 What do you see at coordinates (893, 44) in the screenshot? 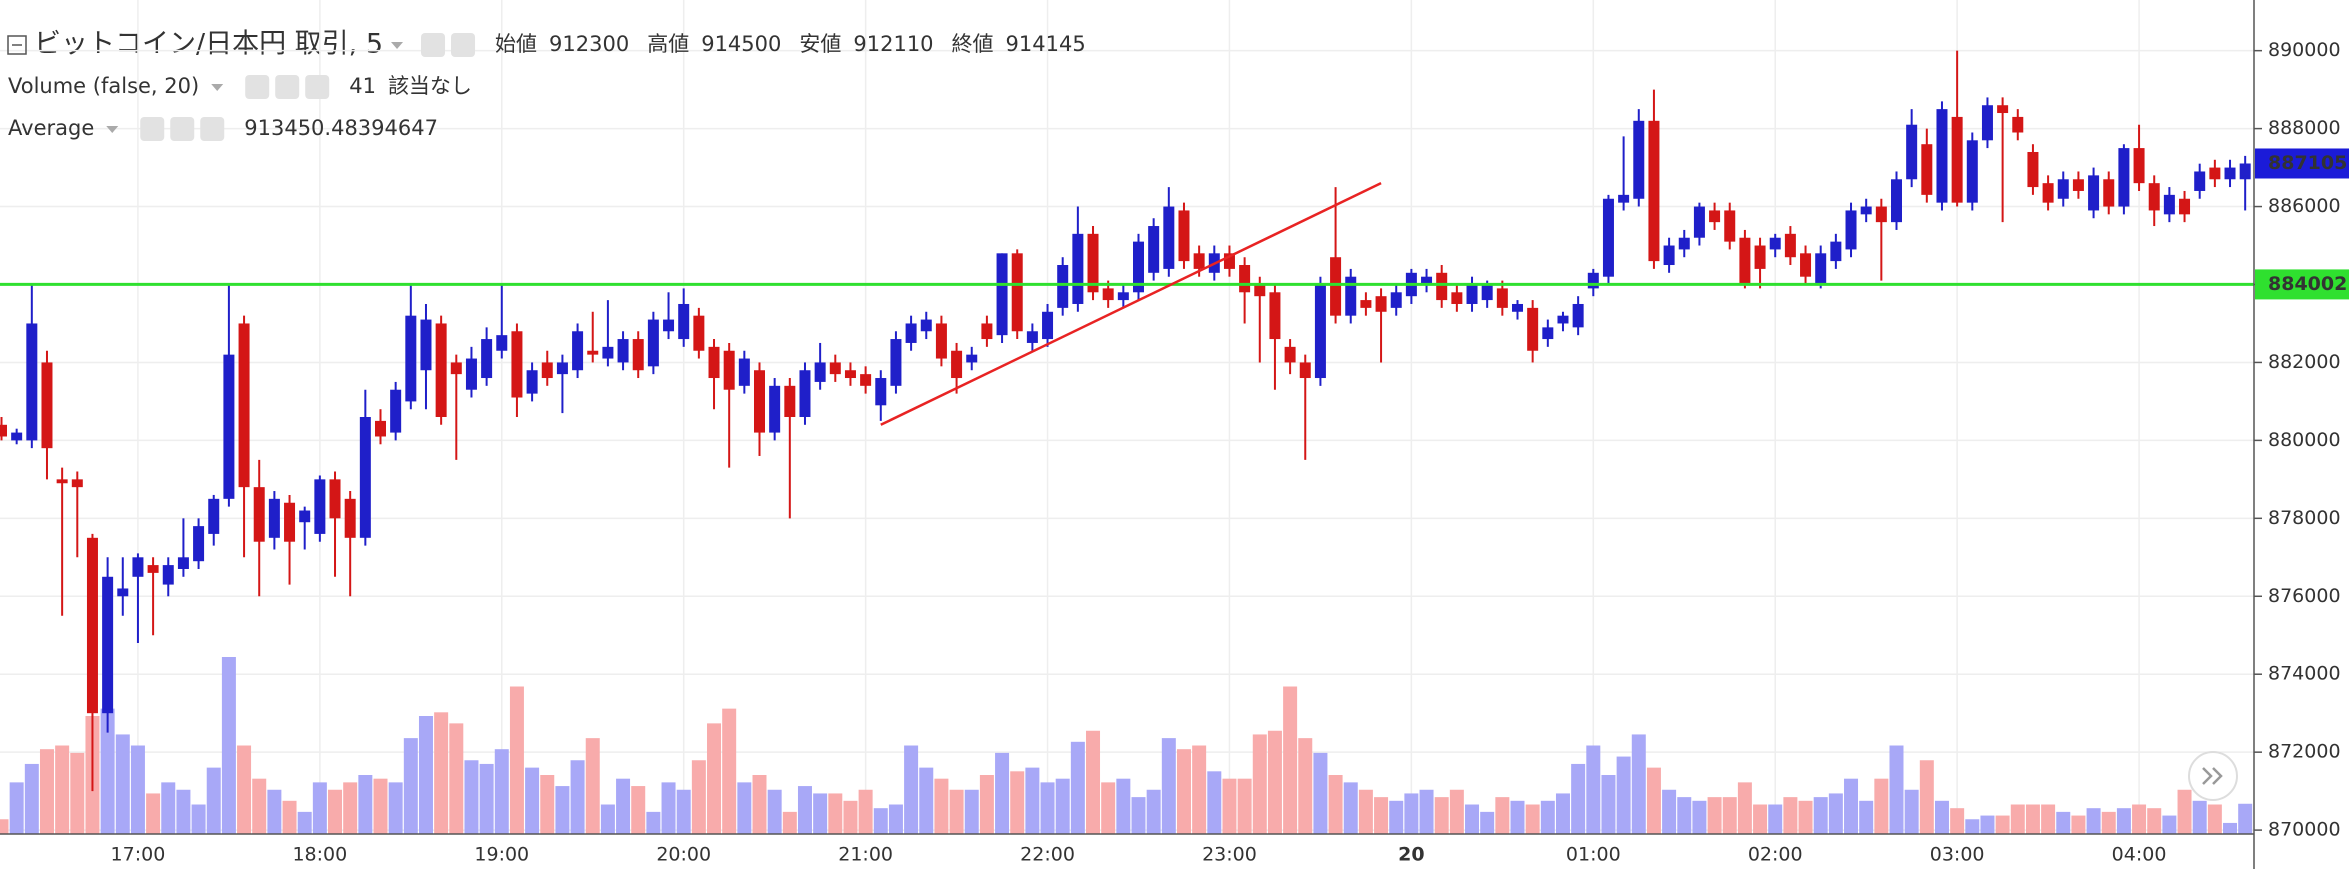
I see `ohlc-value: 912110` at bounding box center [893, 44].